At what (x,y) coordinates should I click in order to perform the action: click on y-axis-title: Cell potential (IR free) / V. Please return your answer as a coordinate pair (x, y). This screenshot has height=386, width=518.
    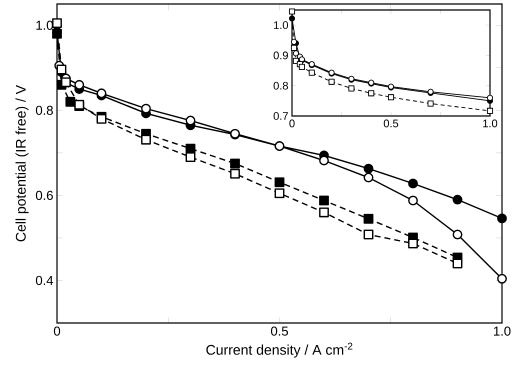
    Looking at the image, I should click on (22, 163).